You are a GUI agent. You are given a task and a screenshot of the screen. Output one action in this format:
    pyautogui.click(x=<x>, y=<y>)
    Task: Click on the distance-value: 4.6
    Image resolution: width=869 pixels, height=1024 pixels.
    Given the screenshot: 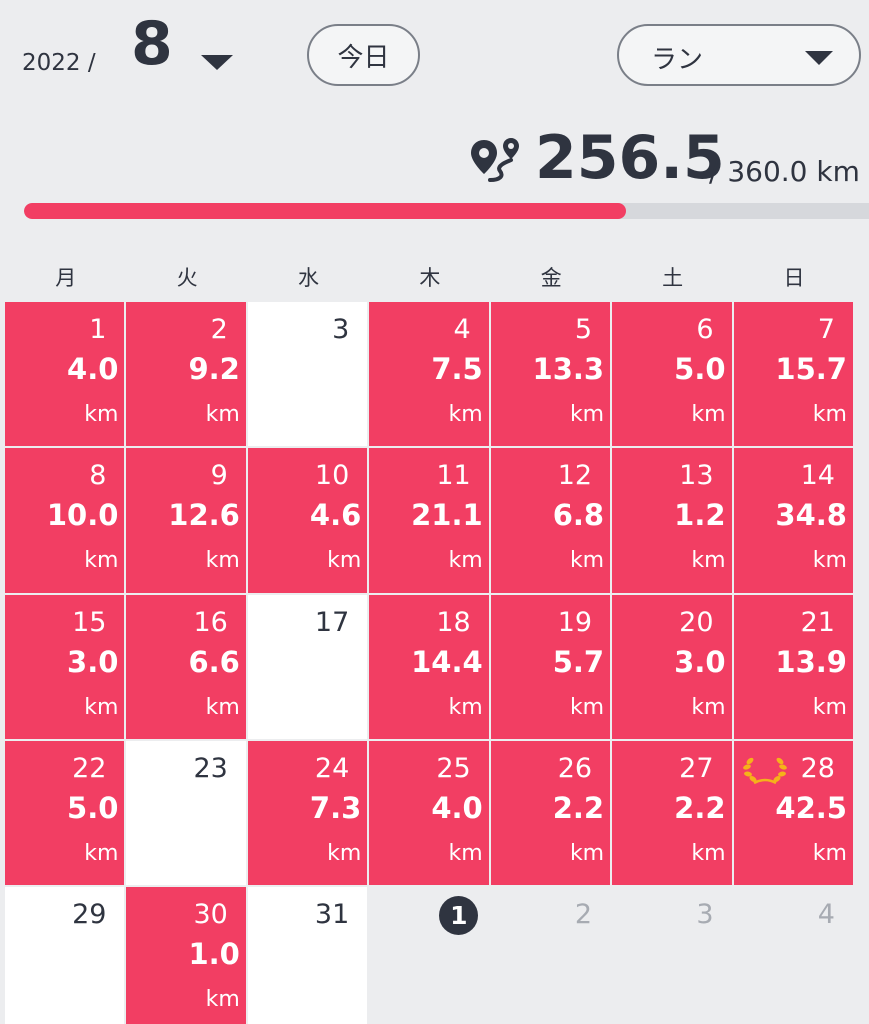 What is the action you would take?
    pyautogui.click(x=335, y=515)
    